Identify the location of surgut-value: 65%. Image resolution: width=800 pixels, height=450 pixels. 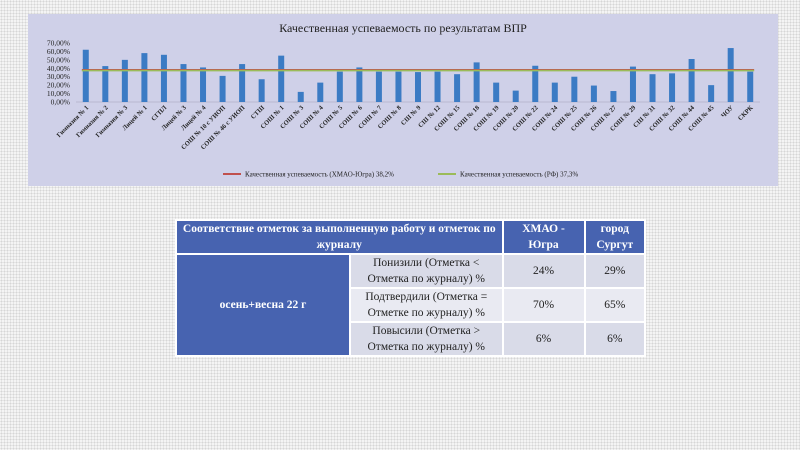
(615, 305).